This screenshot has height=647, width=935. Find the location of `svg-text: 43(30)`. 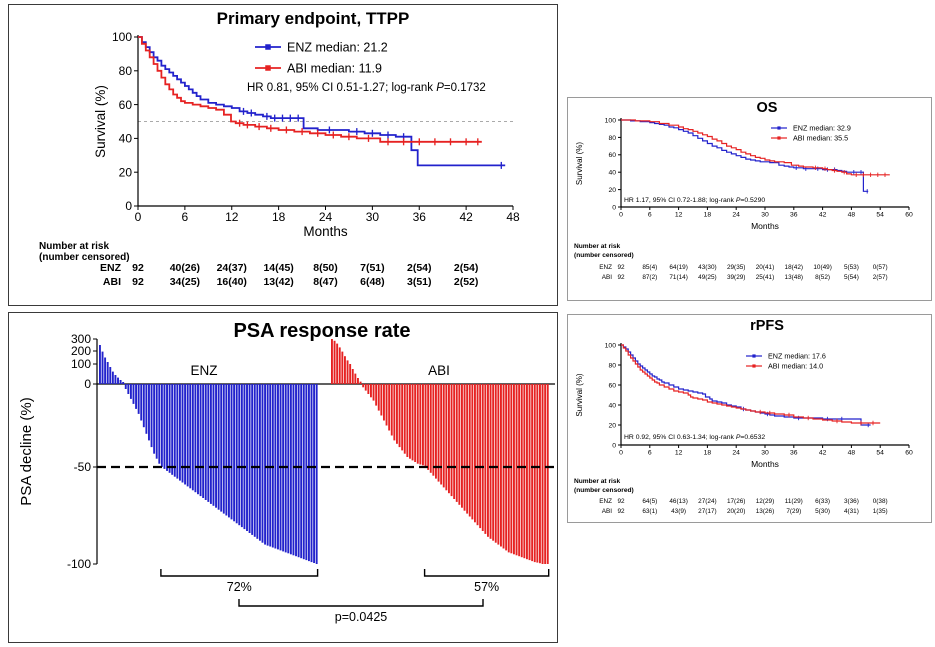

svg-text: 43(30) is located at coordinates (707, 267).